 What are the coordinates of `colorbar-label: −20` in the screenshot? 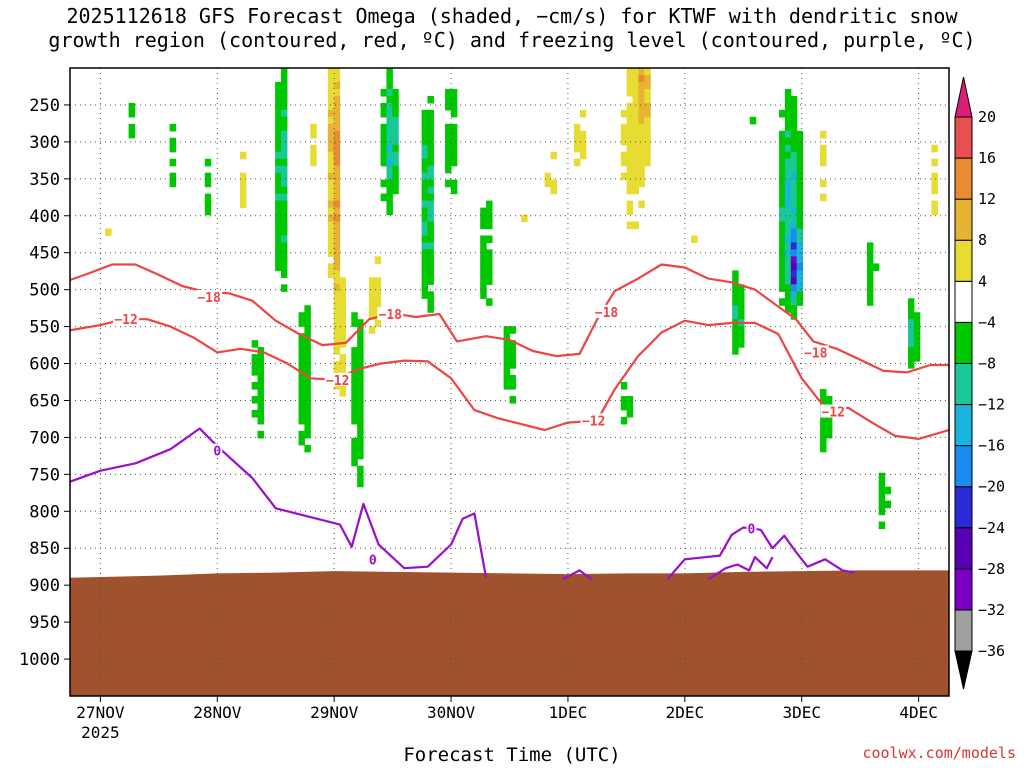 It's located at (991, 487).